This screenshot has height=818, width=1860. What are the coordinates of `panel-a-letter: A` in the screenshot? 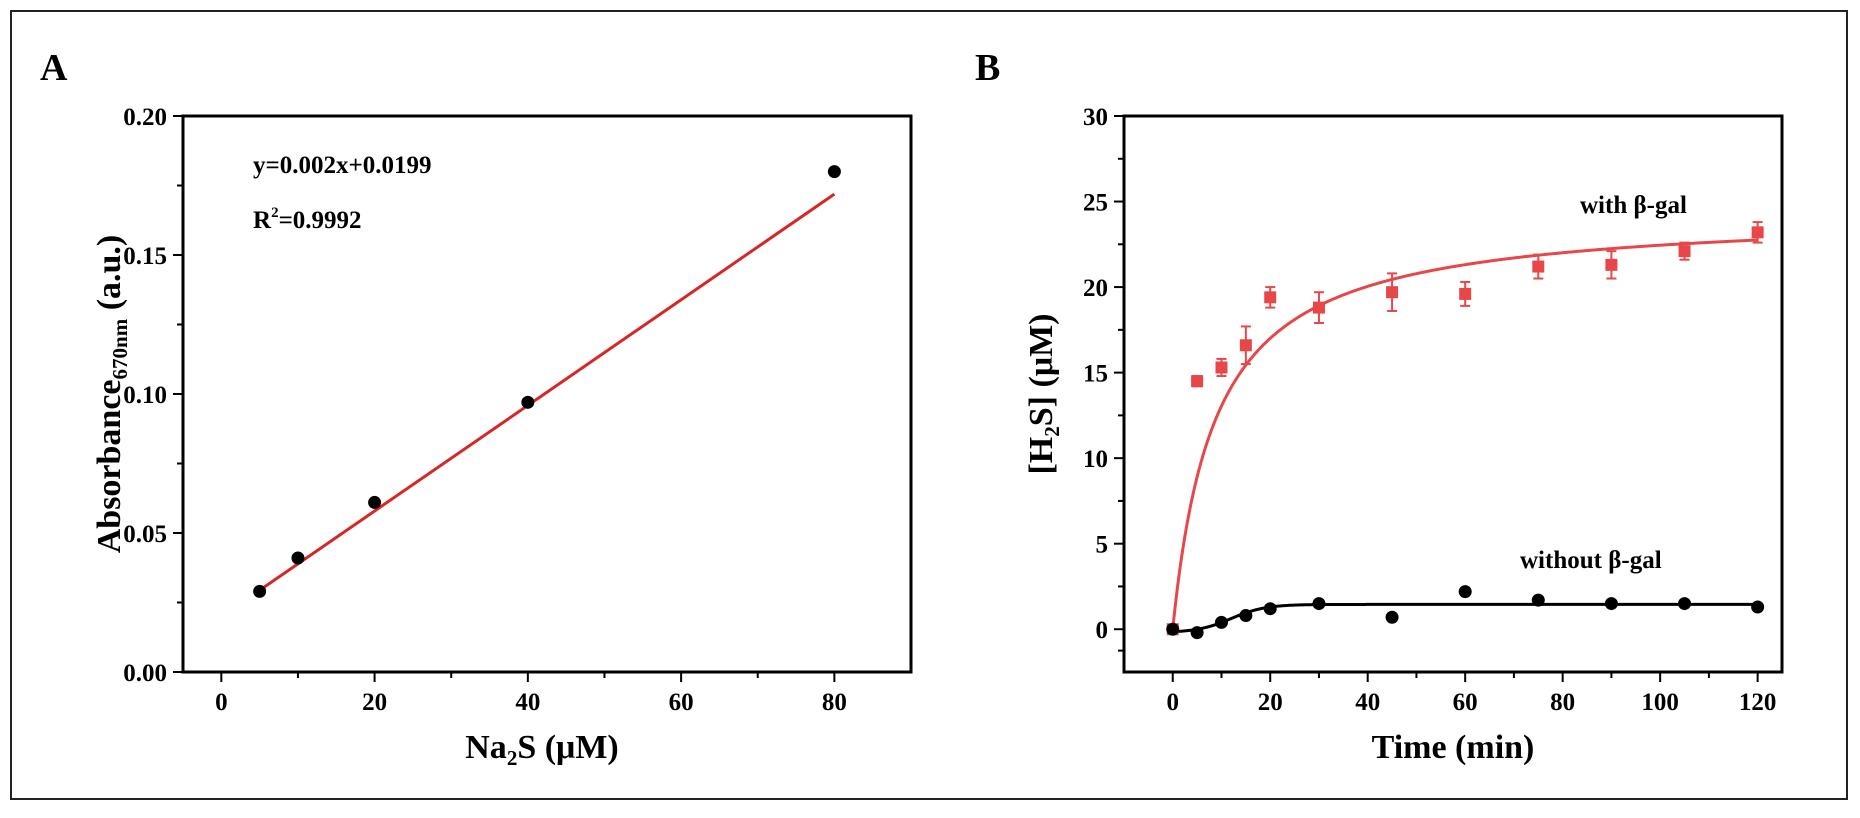 It's located at (54, 68).